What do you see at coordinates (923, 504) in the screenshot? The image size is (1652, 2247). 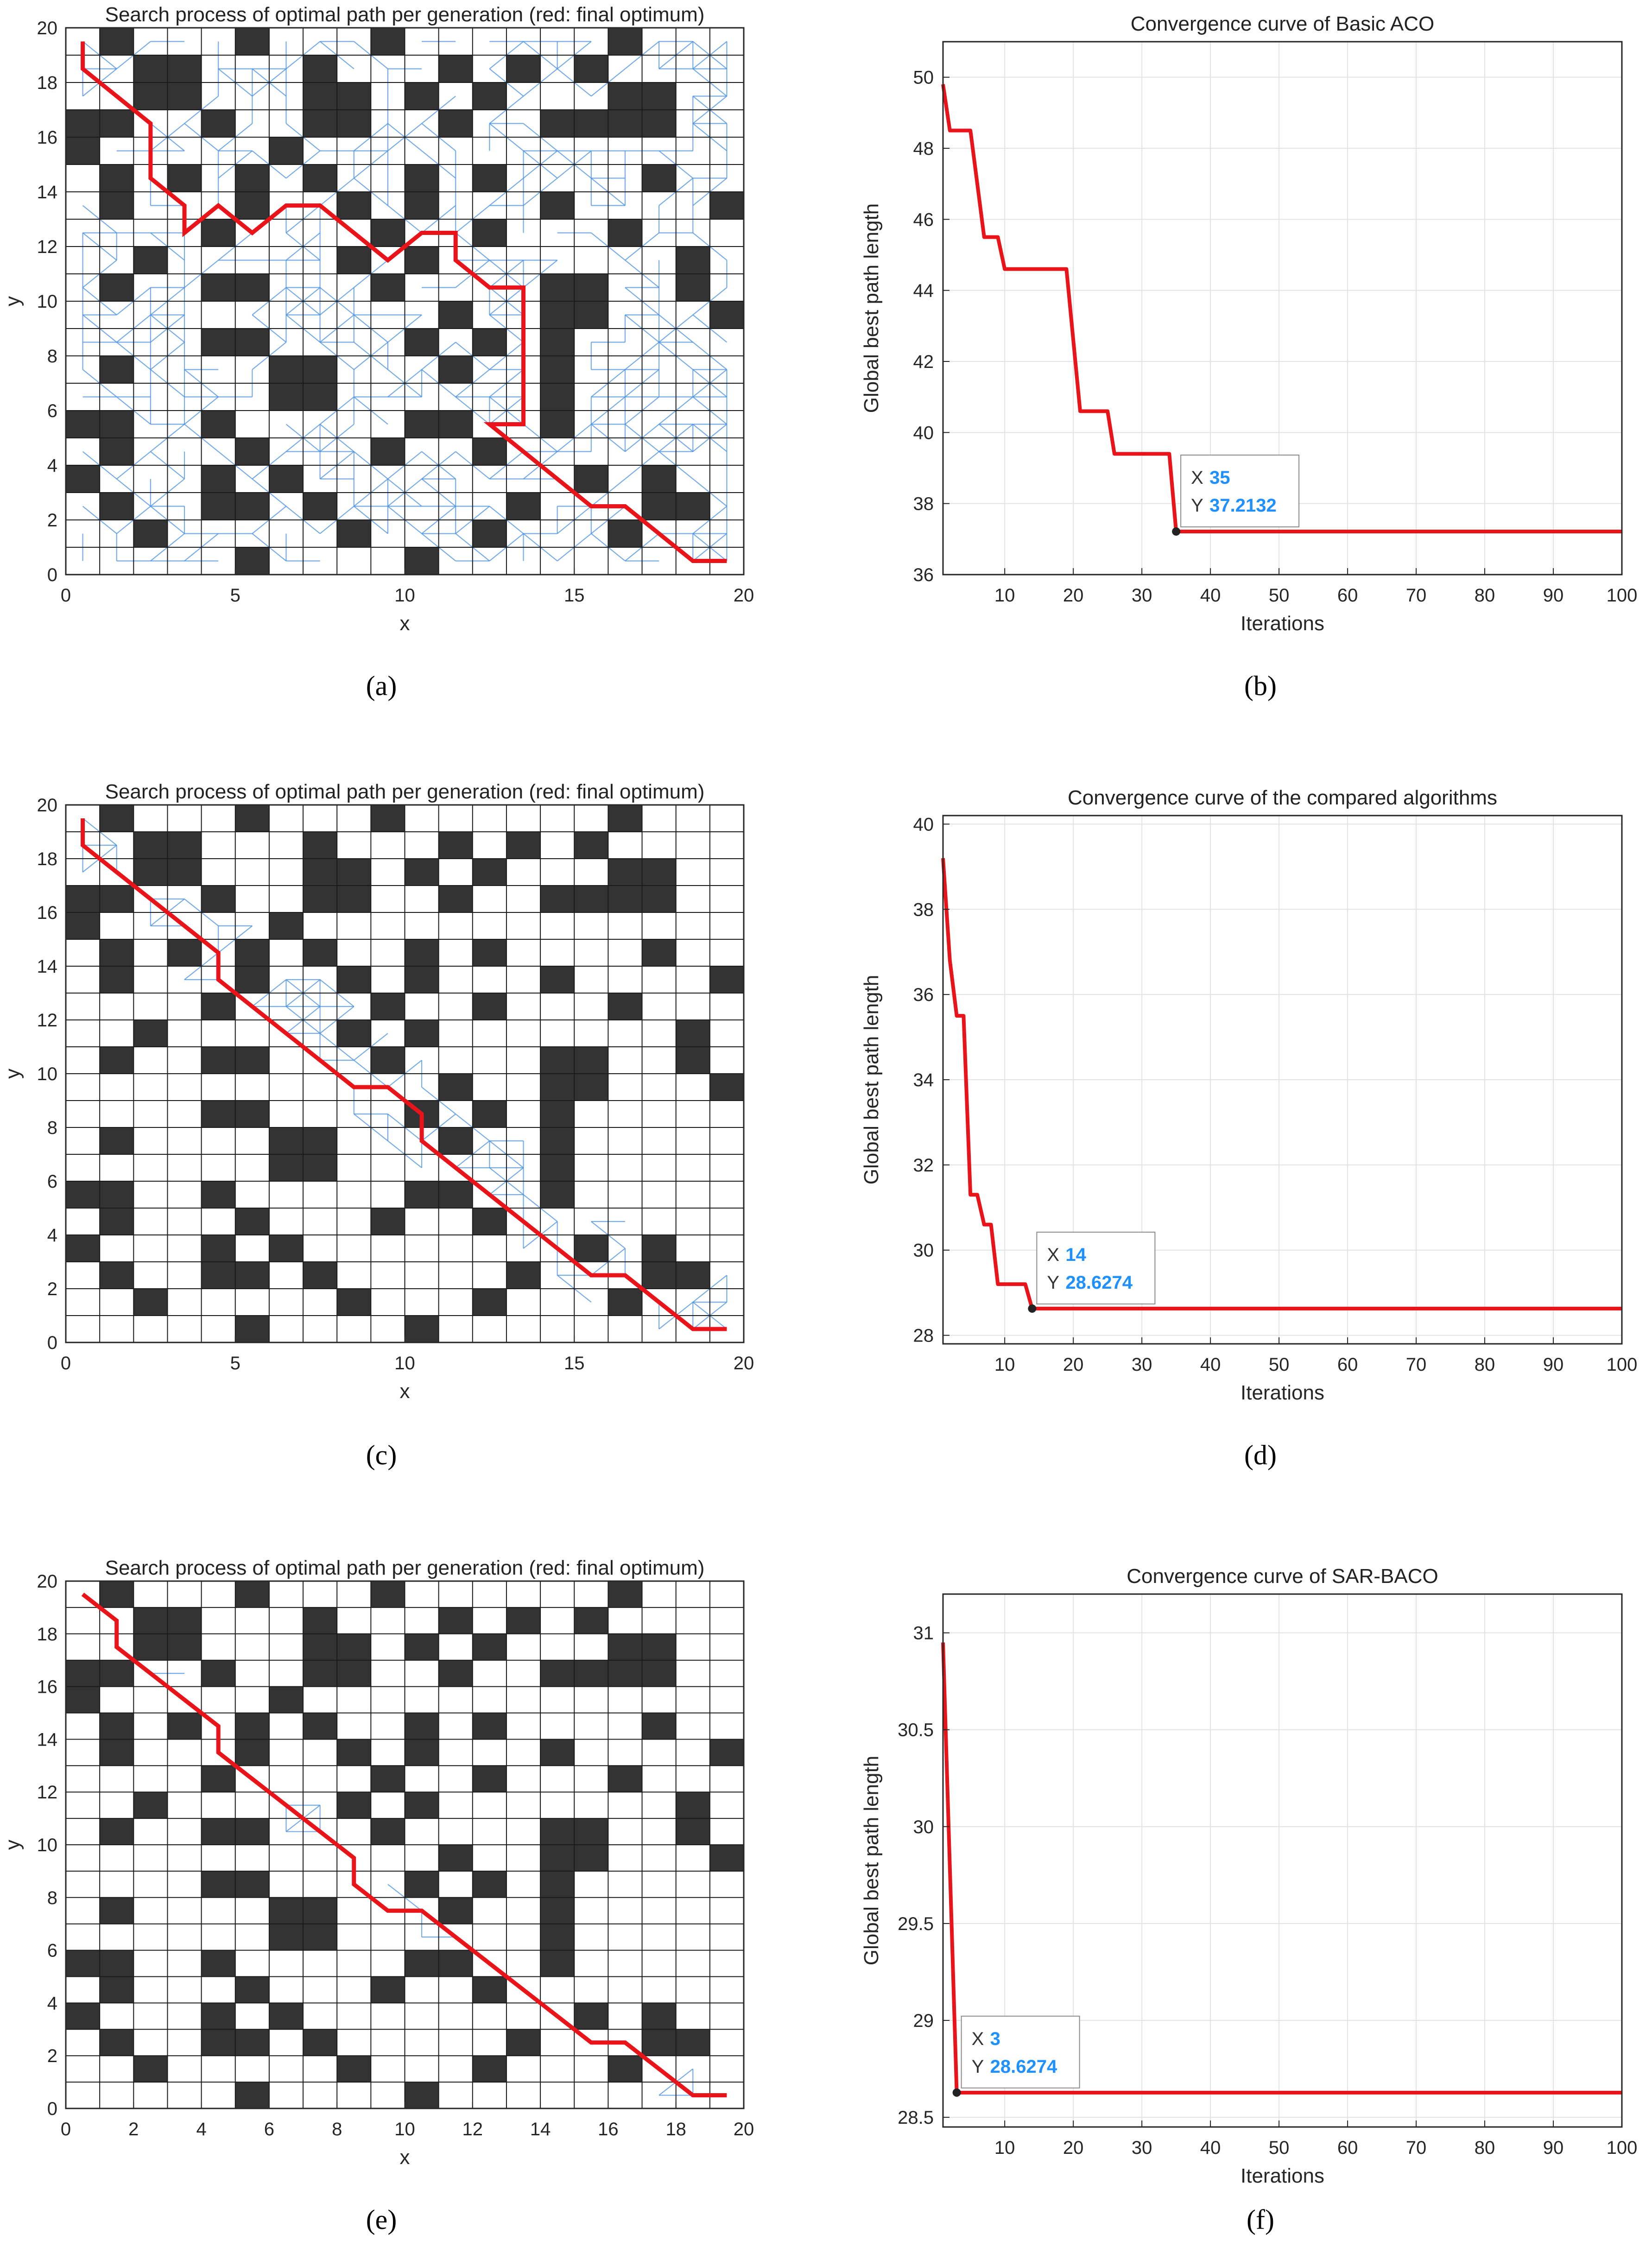 I see `y-tick-label: 38` at bounding box center [923, 504].